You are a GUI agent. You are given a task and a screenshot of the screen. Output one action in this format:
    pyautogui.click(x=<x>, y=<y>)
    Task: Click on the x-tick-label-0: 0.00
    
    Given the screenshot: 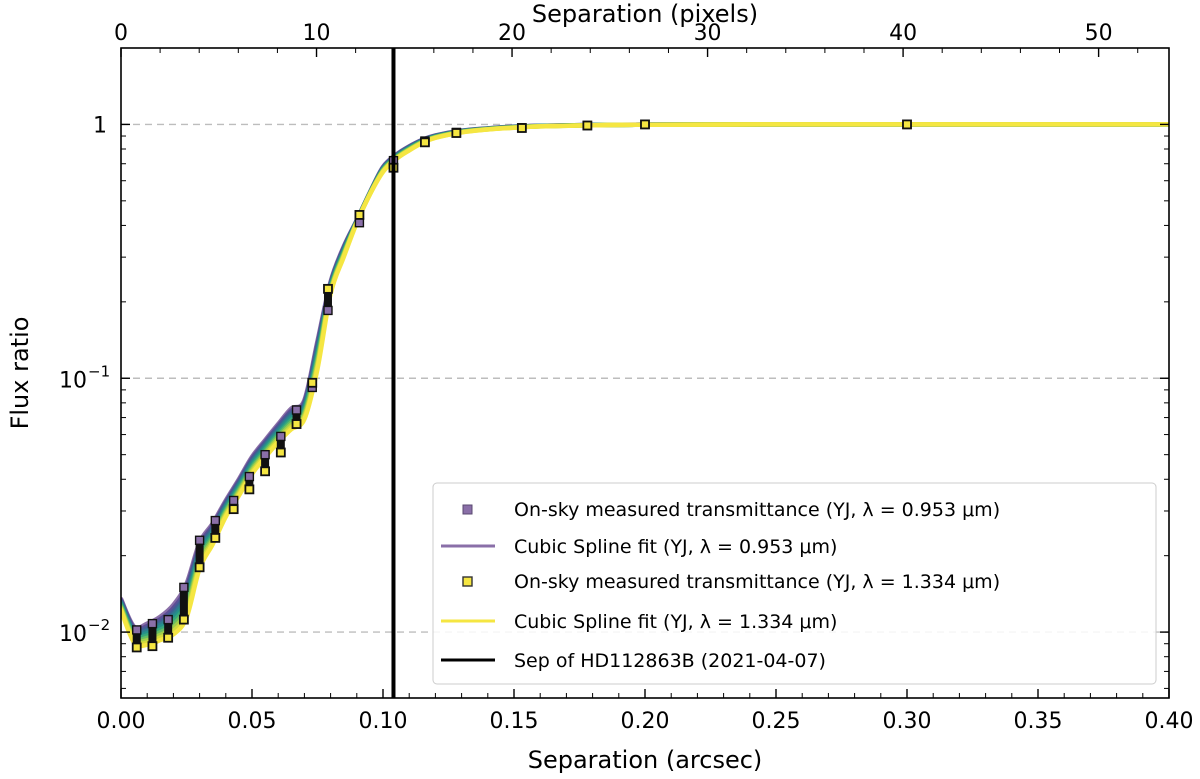 What is the action you would take?
    pyautogui.click(x=121, y=721)
    